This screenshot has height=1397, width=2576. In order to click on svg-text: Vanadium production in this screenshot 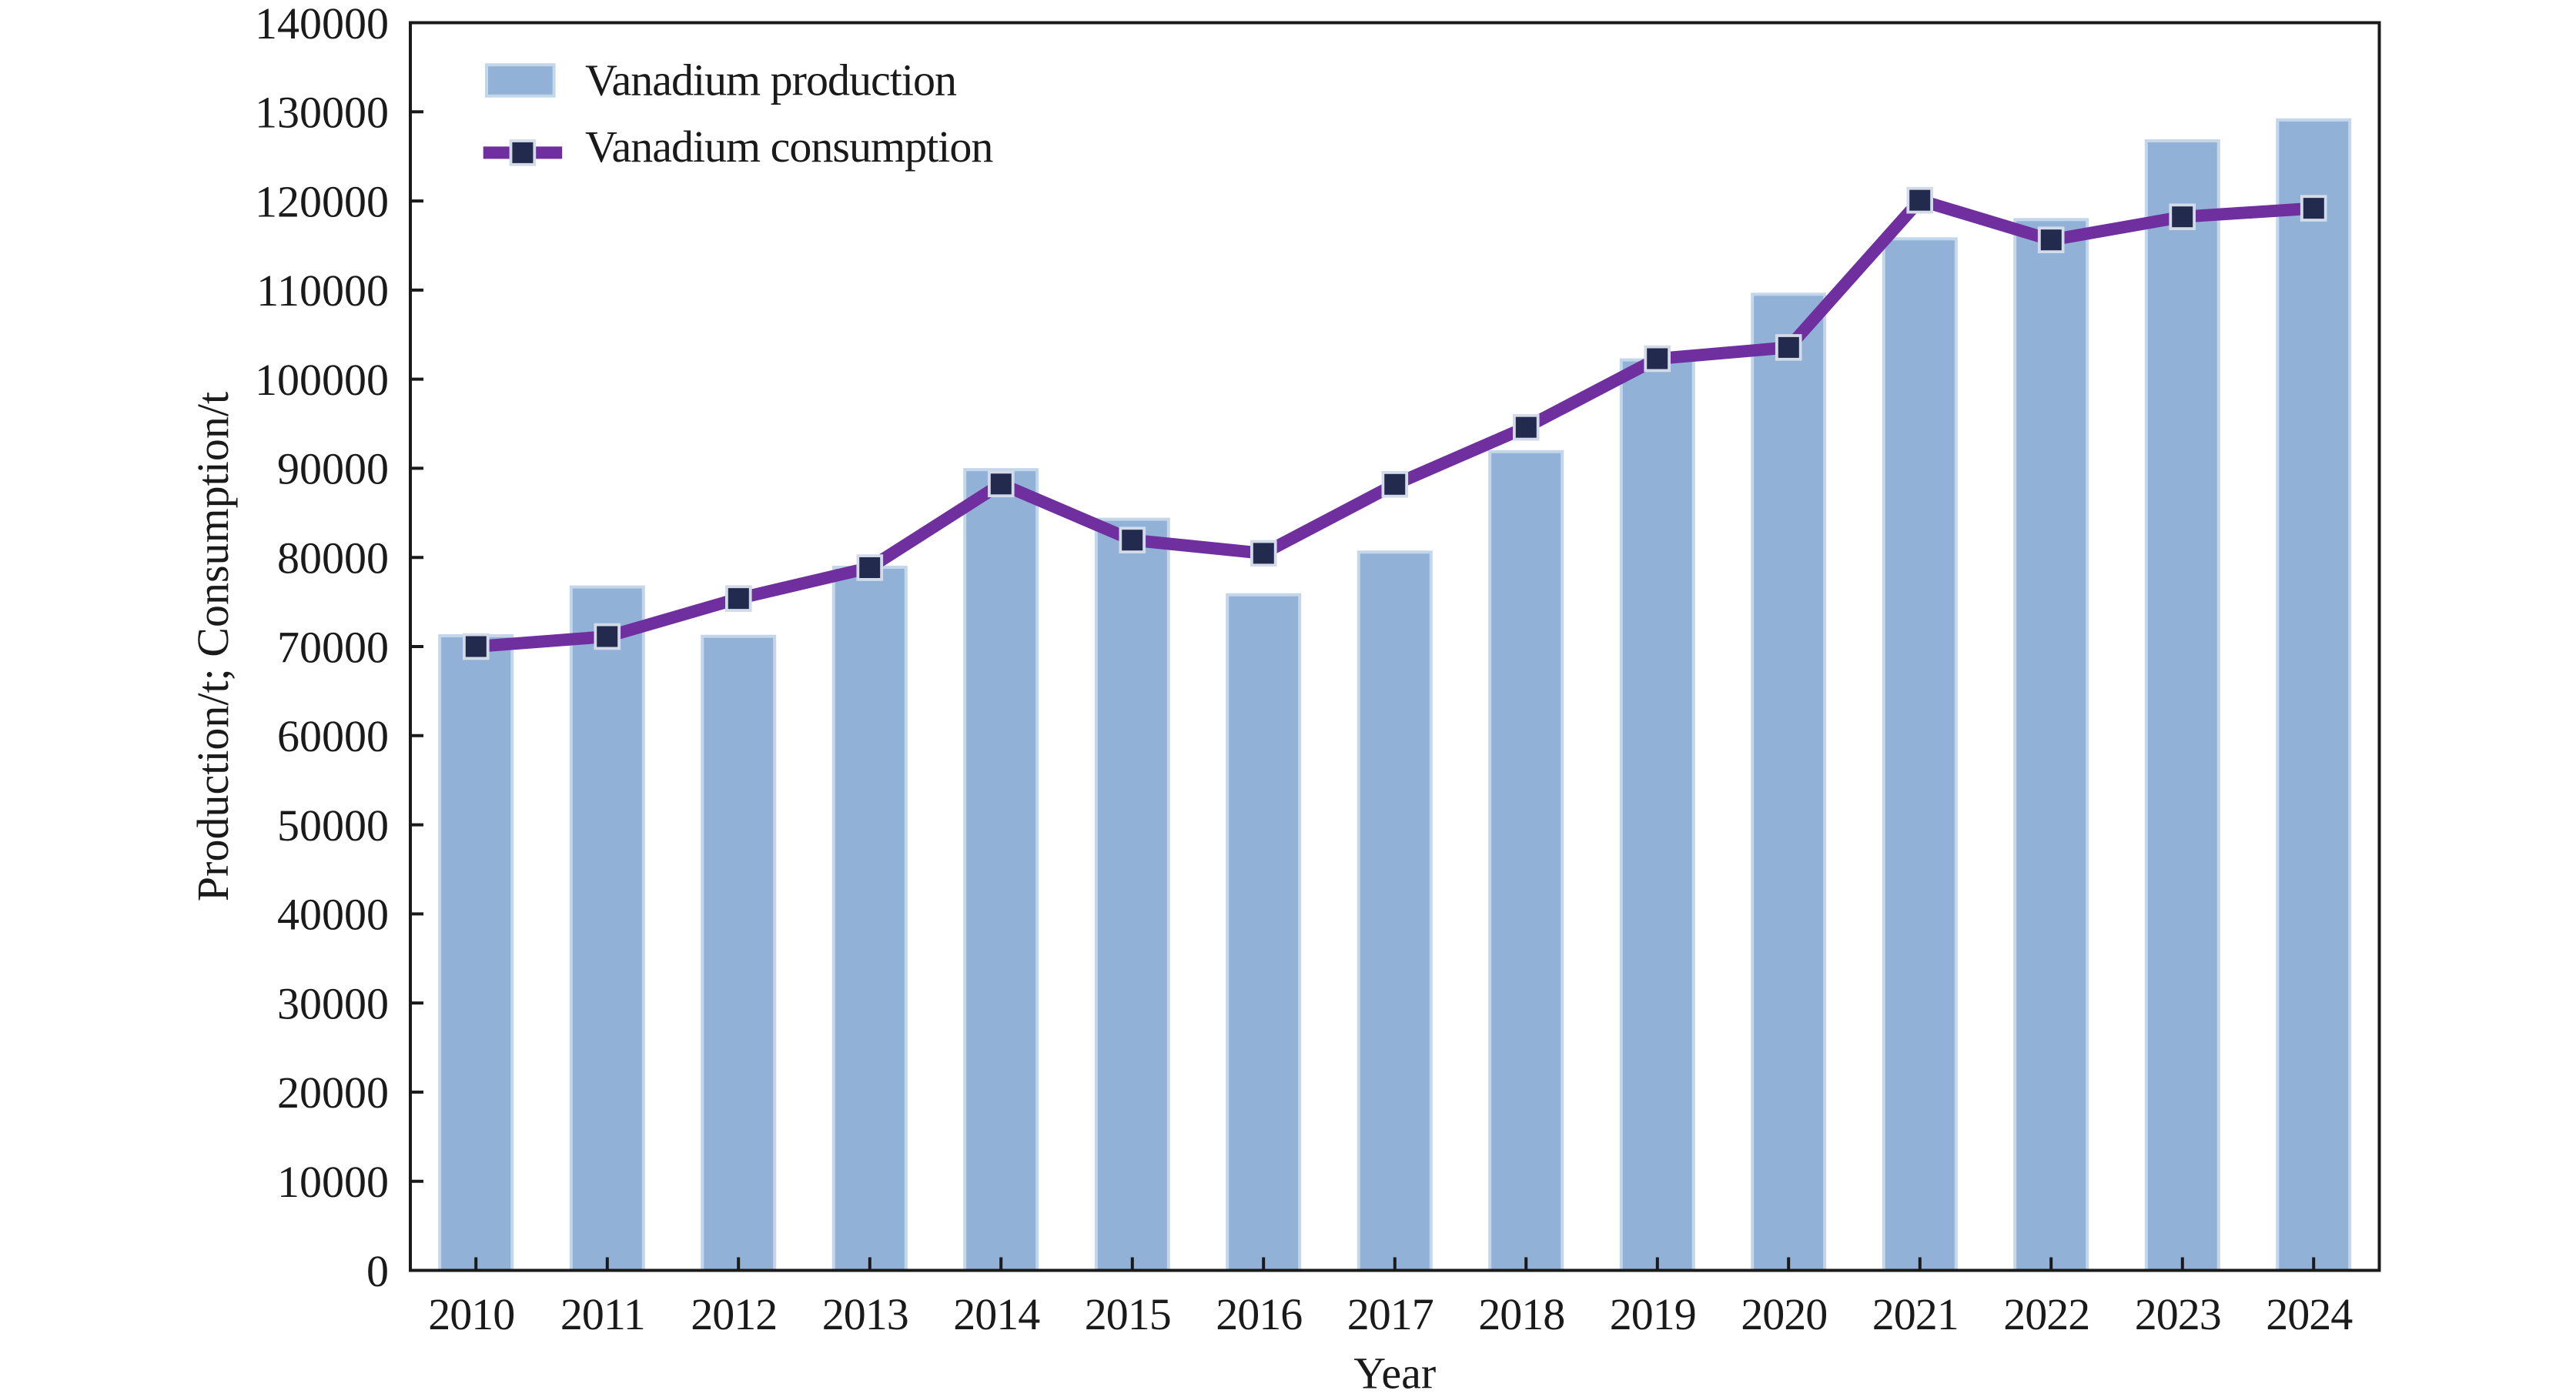, I will do `click(771, 80)`.